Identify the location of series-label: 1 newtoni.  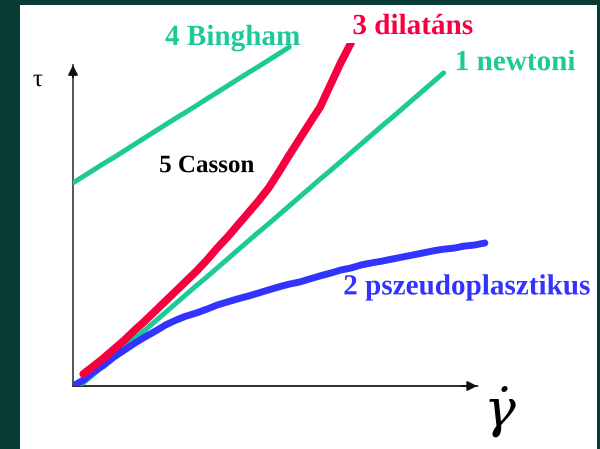
(516, 60).